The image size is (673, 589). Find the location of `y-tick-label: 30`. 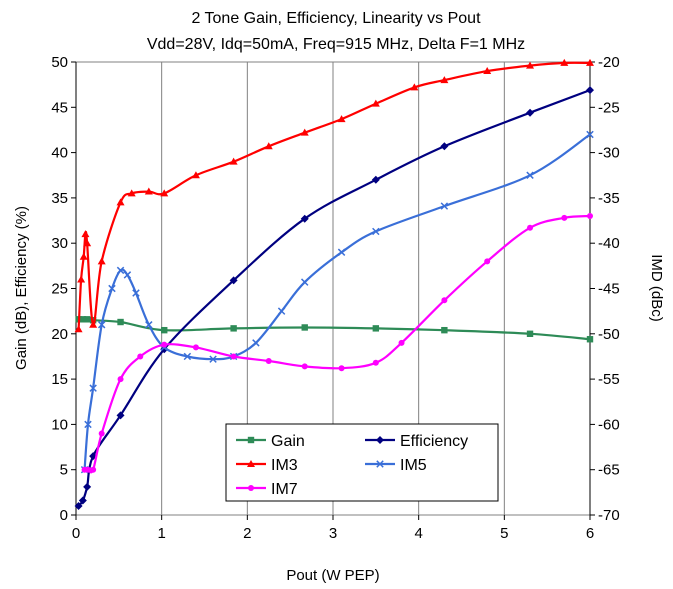

y-tick-label: 30 is located at coordinates (59, 243).